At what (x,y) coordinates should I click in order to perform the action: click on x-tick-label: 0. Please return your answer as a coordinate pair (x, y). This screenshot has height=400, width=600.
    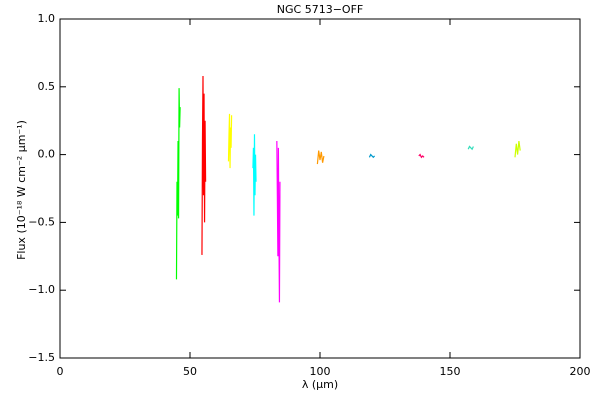
    Looking at the image, I should click on (60, 371).